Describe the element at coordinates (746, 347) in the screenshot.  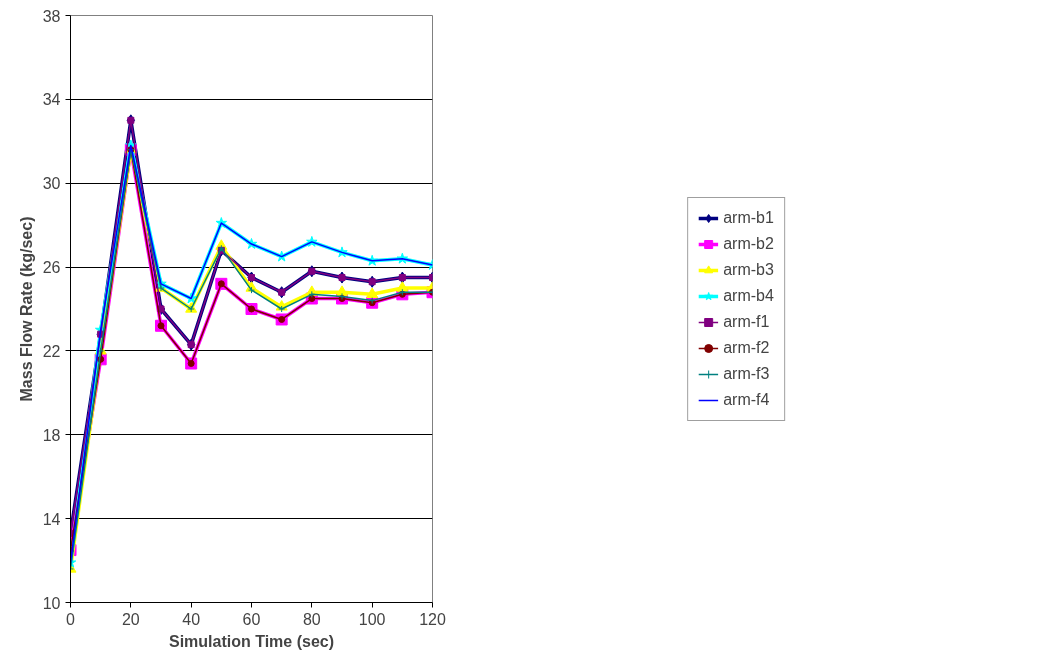
I see `legend-label: arm-f2` at that location.